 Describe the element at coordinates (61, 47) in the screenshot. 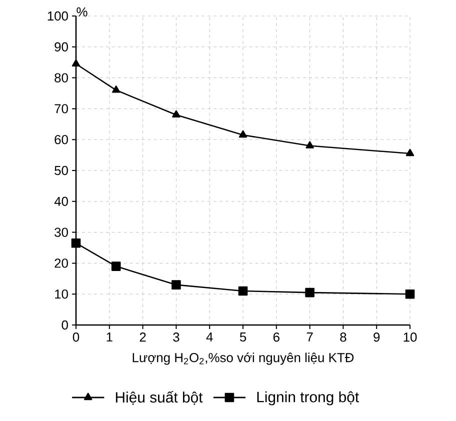

I see `y-tick-label: 90` at that location.